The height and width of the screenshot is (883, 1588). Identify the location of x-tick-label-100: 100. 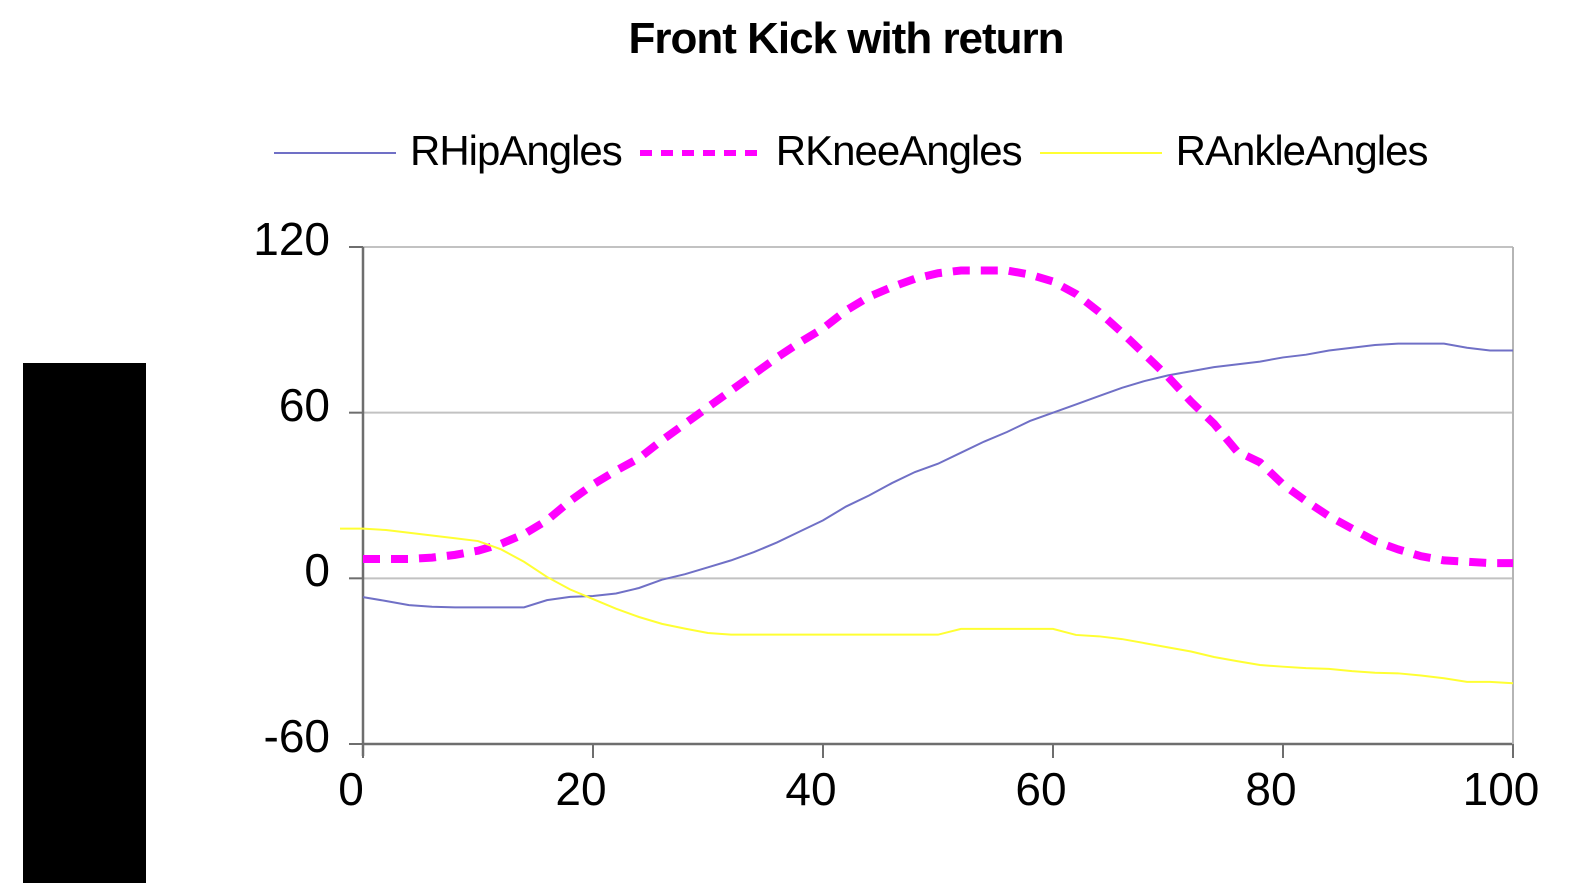
(1501, 789).